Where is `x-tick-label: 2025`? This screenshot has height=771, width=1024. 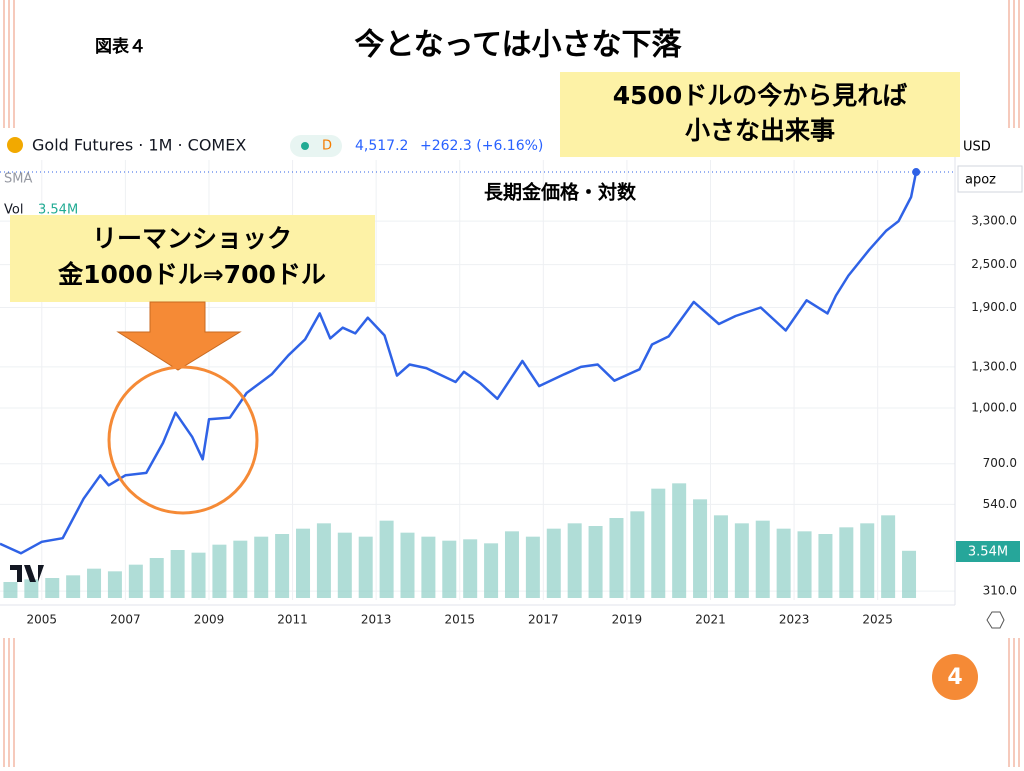
x-tick-label: 2025 is located at coordinates (877, 620).